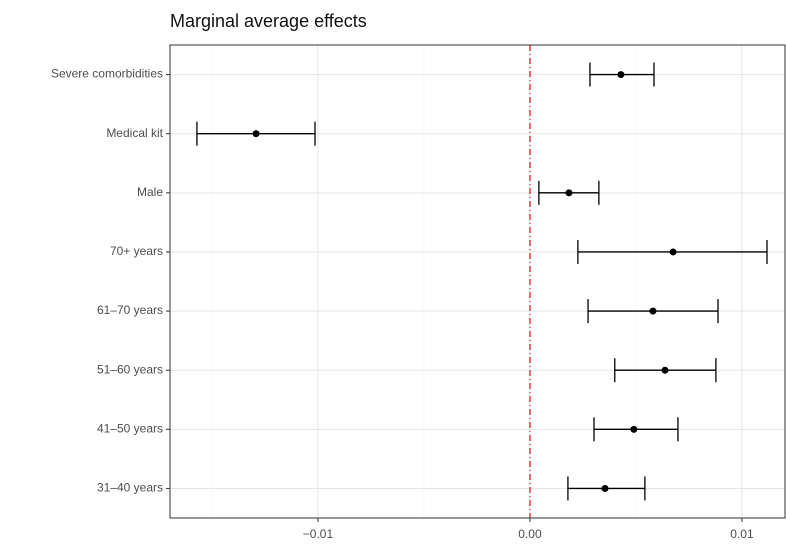 This screenshot has height=544, width=786. Describe the element at coordinates (130, 369) in the screenshot. I see `y-tick-label: 51–60 years` at that location.